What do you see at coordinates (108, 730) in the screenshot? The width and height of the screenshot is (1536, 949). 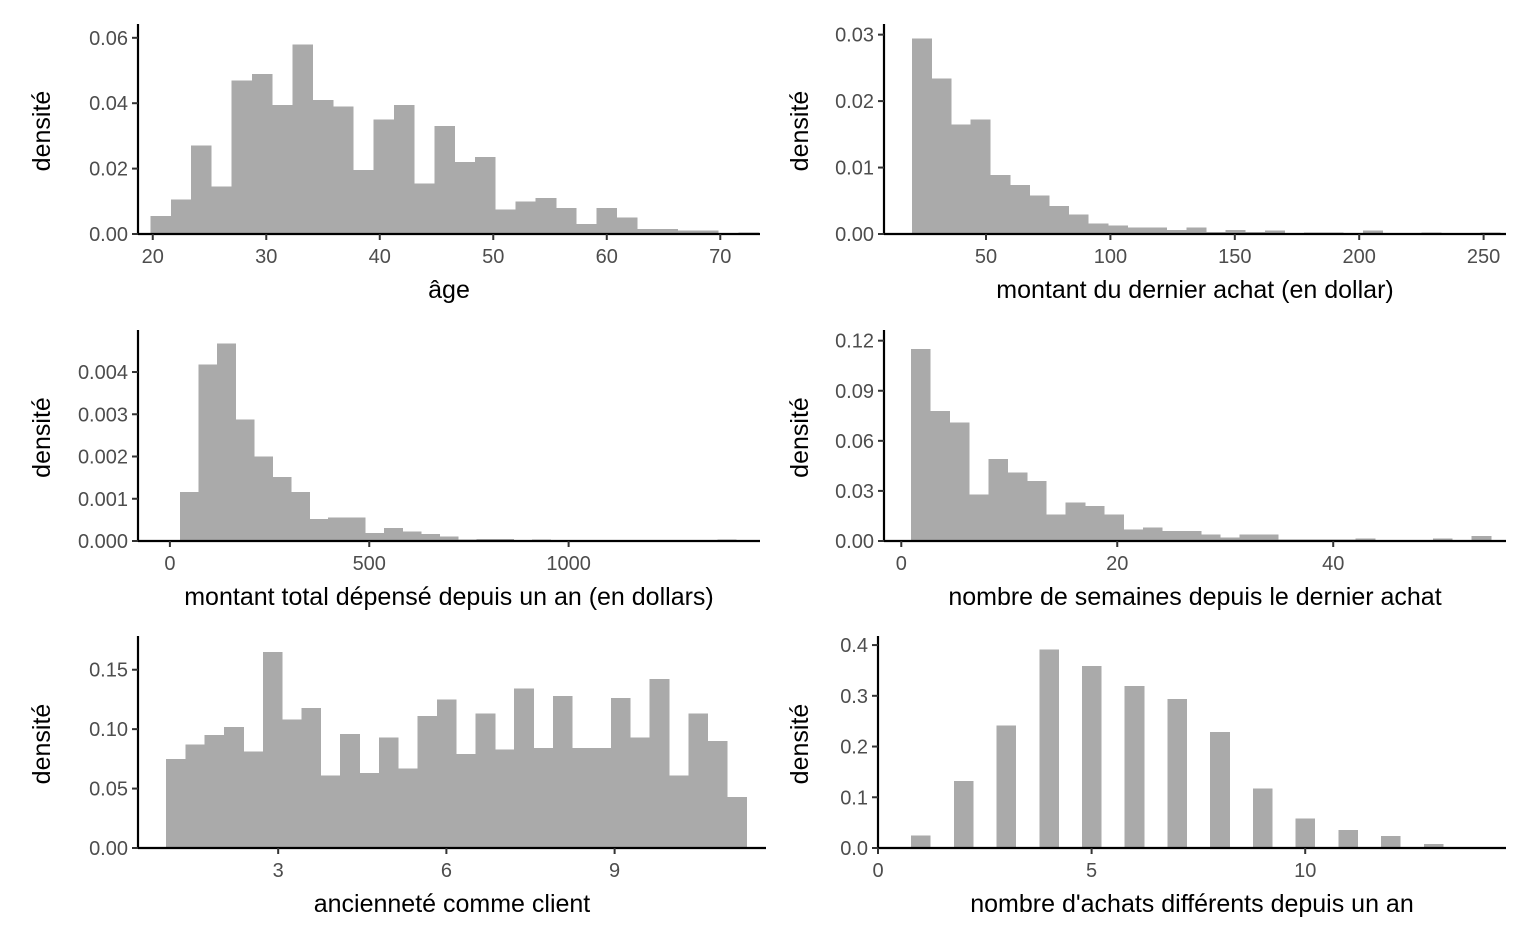 I see `y-tick-label: 0.10` at bounding box center [108, 730].